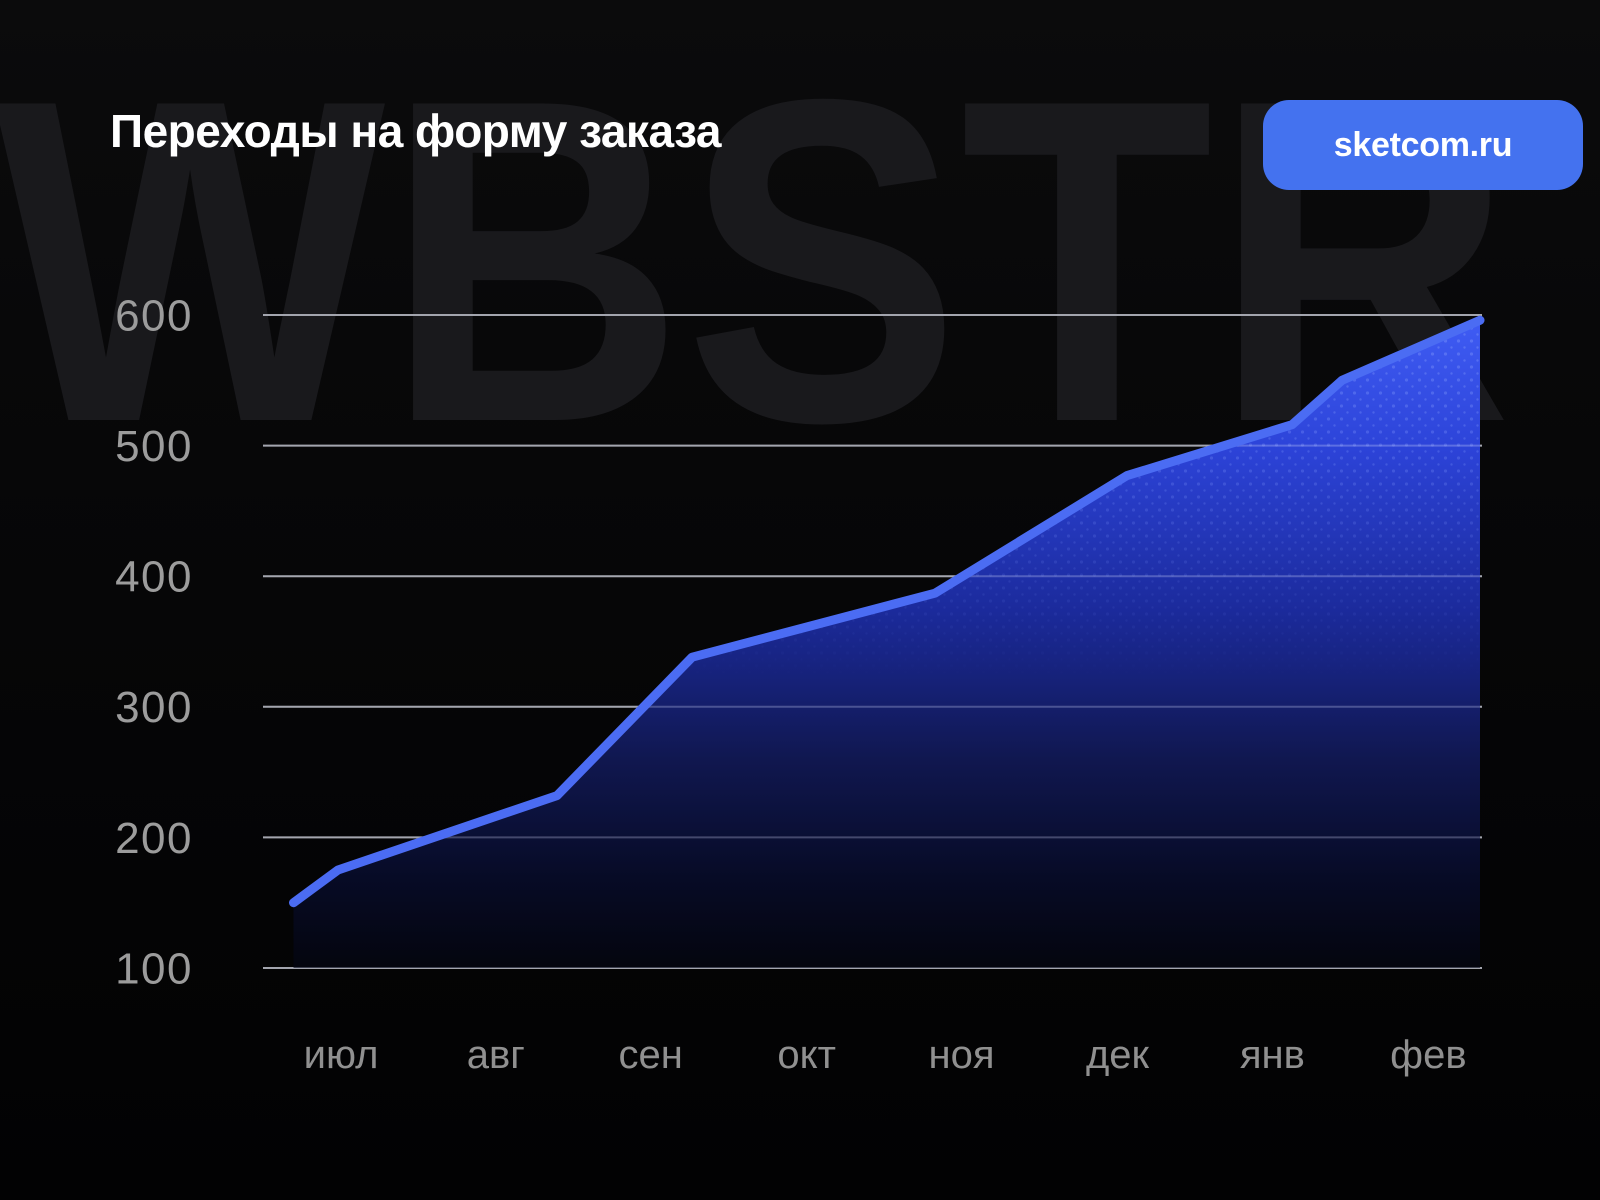  I want to click on site-badge-label: sketcom.ru, so click(1423, 144).